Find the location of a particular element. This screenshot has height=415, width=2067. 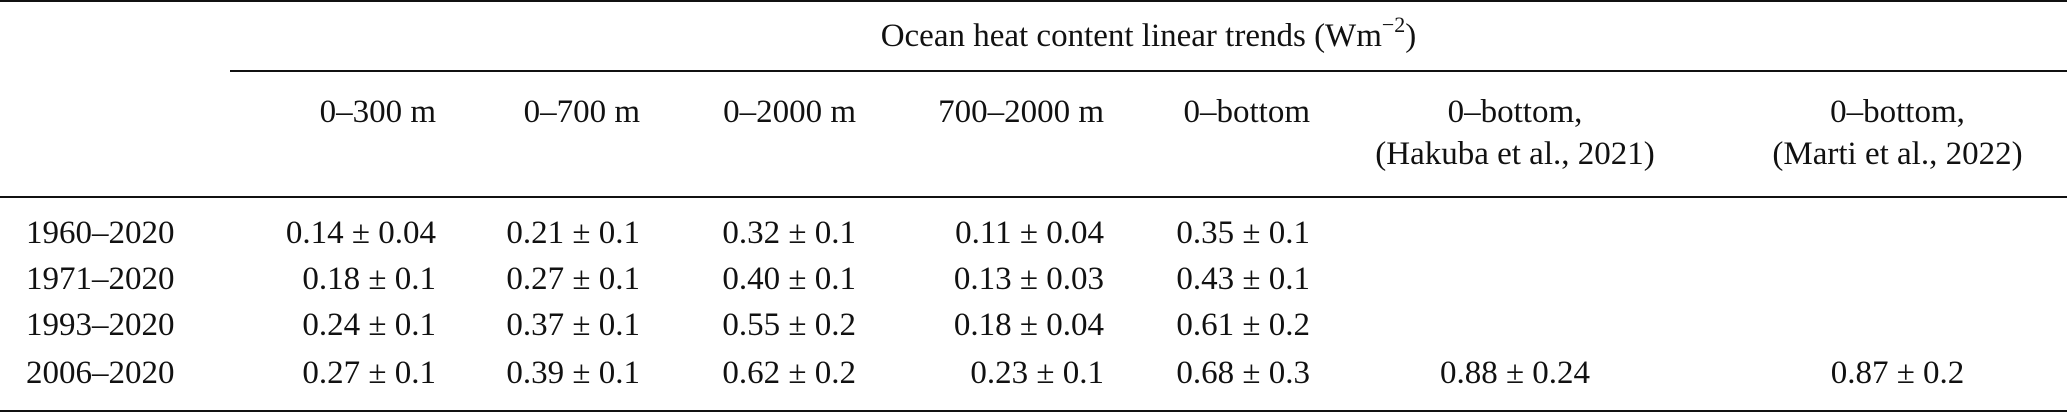

table-cell: 0.43 ± 0.1 is located at coordinates (1243, 279).